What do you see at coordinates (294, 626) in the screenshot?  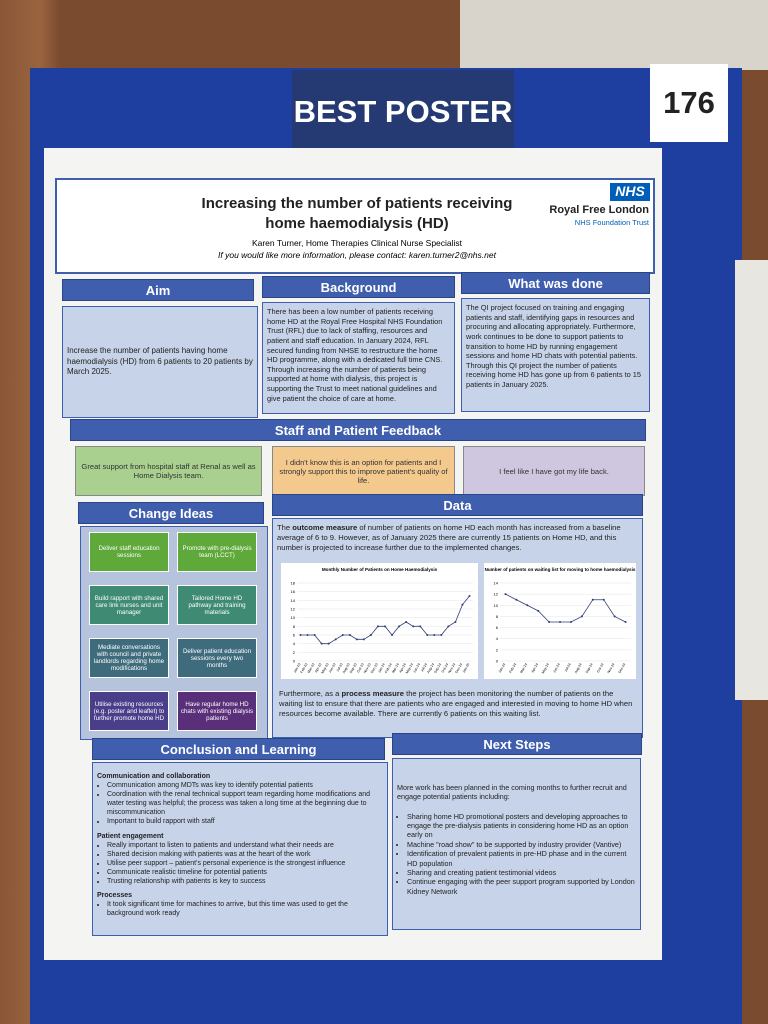 I see `y-tick-label: 8` at bounding box center [294, 626].